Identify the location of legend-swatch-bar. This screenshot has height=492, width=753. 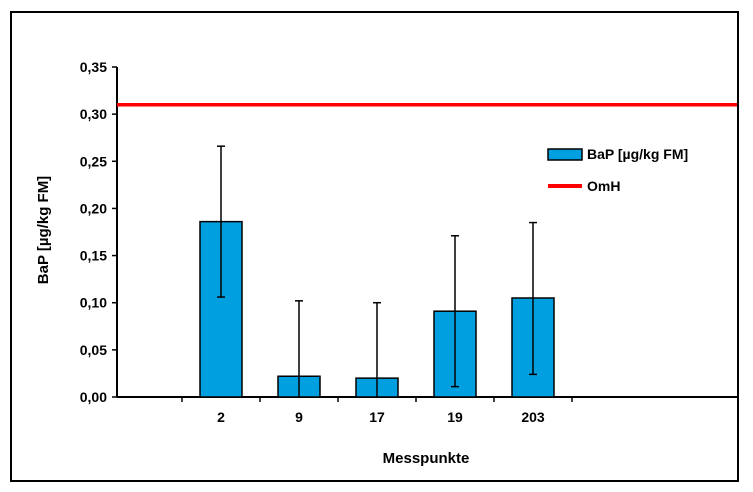
(565, 154).